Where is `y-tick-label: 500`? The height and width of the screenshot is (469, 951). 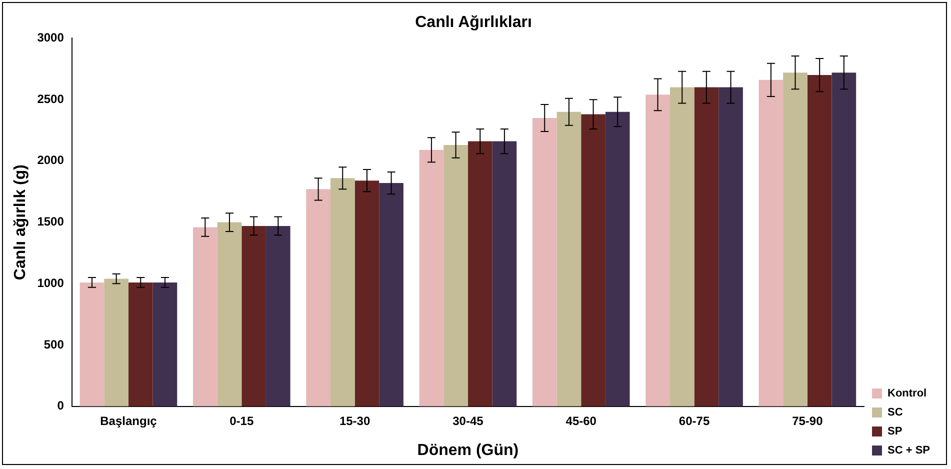
y-tick-label: 500 is located at coordinates (54, 344).